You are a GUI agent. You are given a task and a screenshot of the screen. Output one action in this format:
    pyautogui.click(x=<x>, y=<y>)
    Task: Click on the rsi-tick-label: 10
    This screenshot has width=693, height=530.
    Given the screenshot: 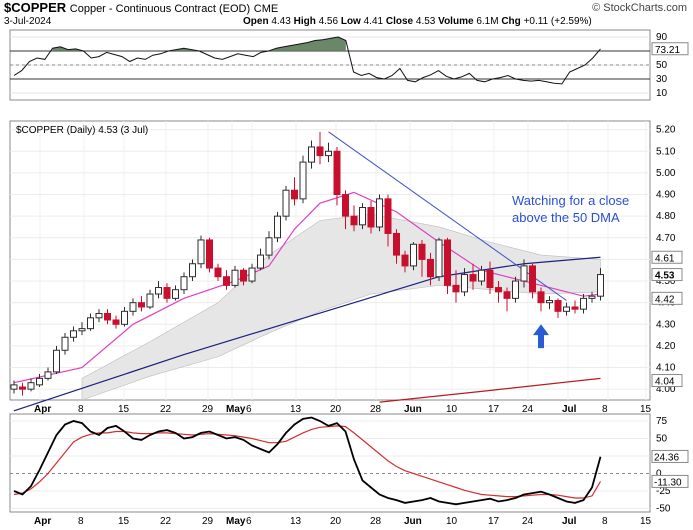 What is the action you would take?
    pyautogui.click(x=662, y=93)
    